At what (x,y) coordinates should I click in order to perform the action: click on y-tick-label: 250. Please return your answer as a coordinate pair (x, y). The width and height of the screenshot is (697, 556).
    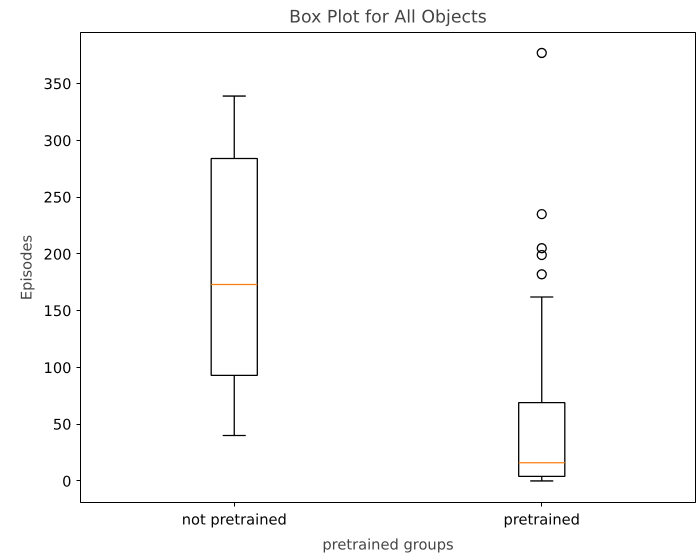
    Looking at the image, I should click on (58, 198).